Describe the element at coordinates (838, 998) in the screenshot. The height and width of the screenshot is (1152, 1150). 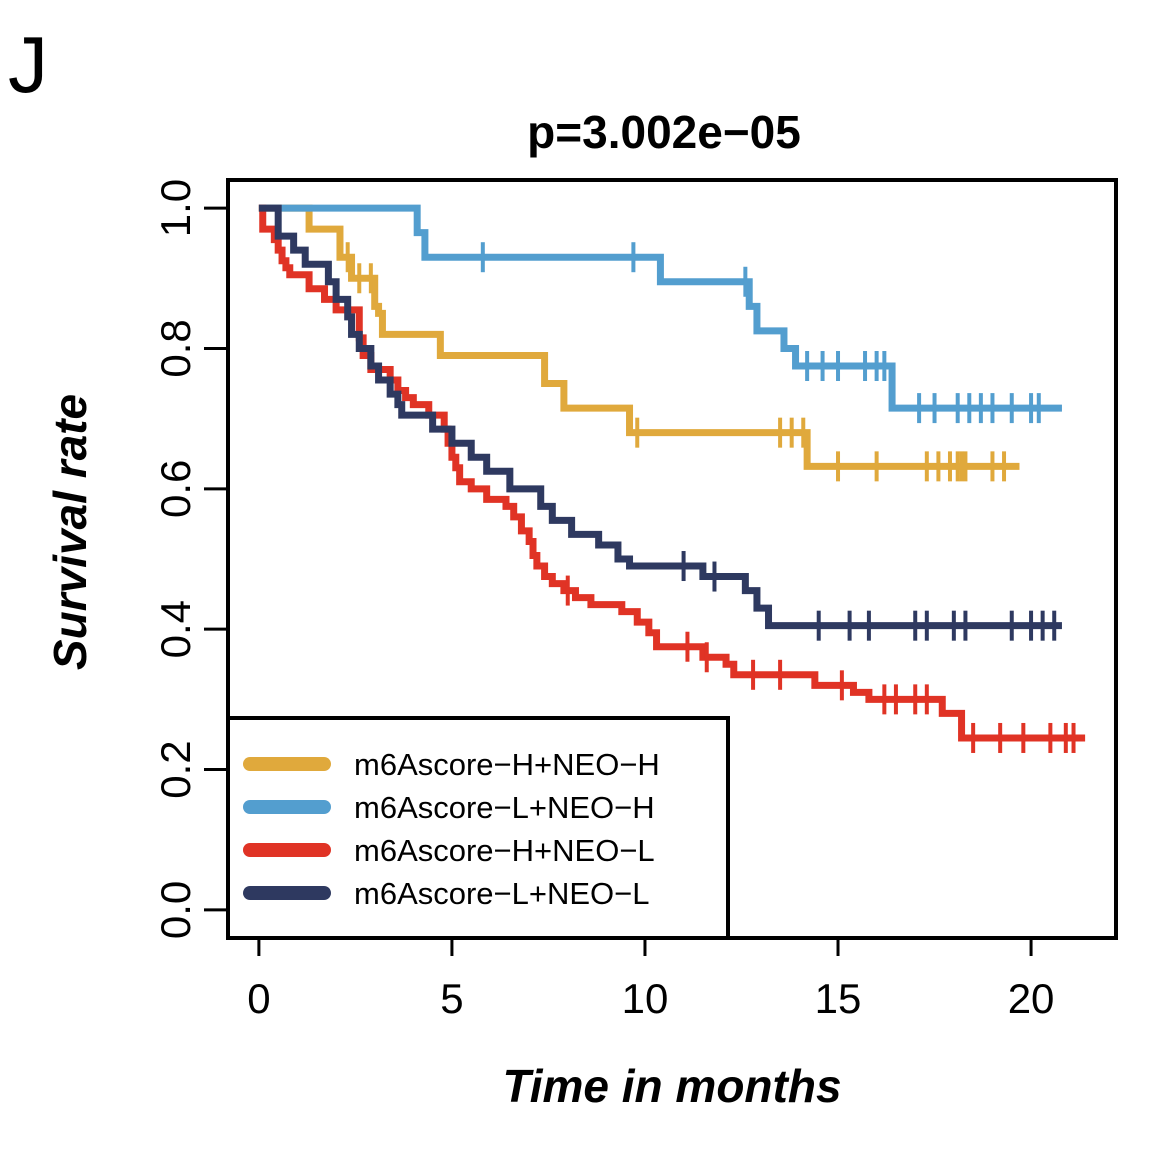
I see `x-tick-label: 15` at that location.